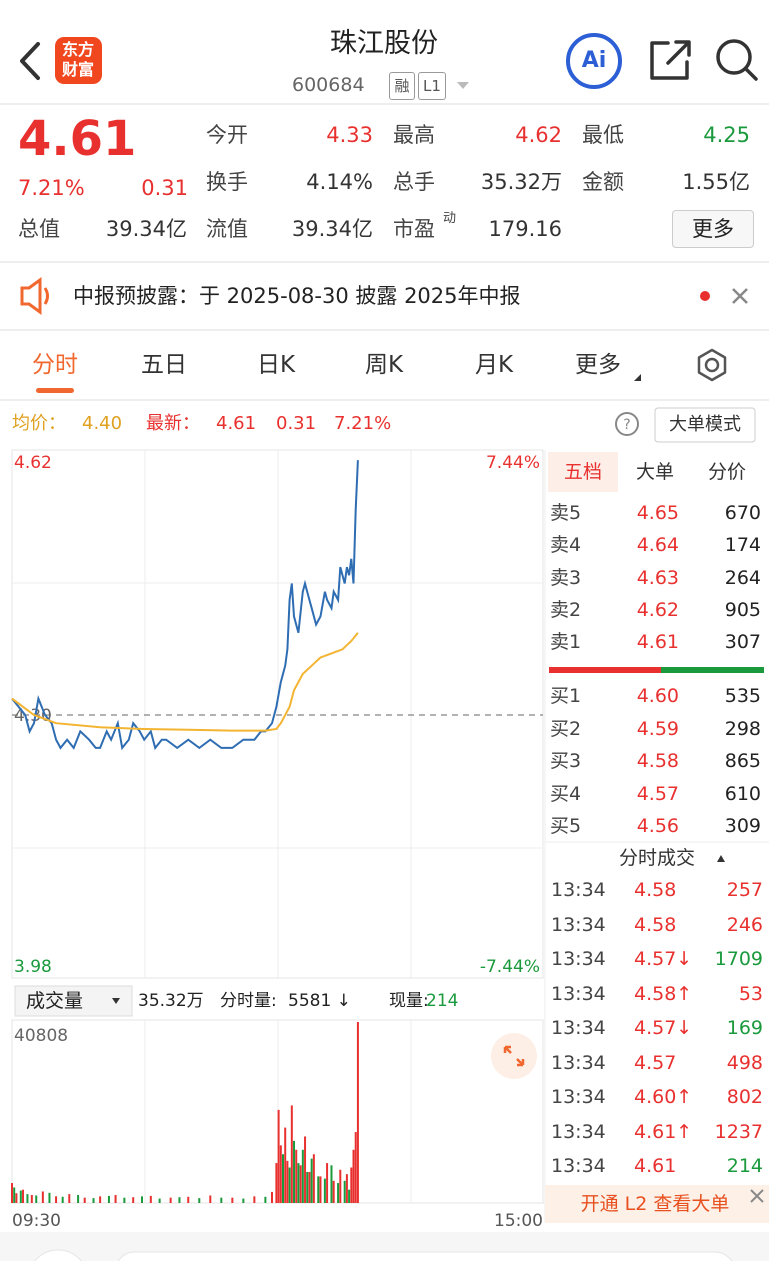 The width and height of the screenshot is (769, 1261). I want to click on ai-label: Ai, so click(594, 60).